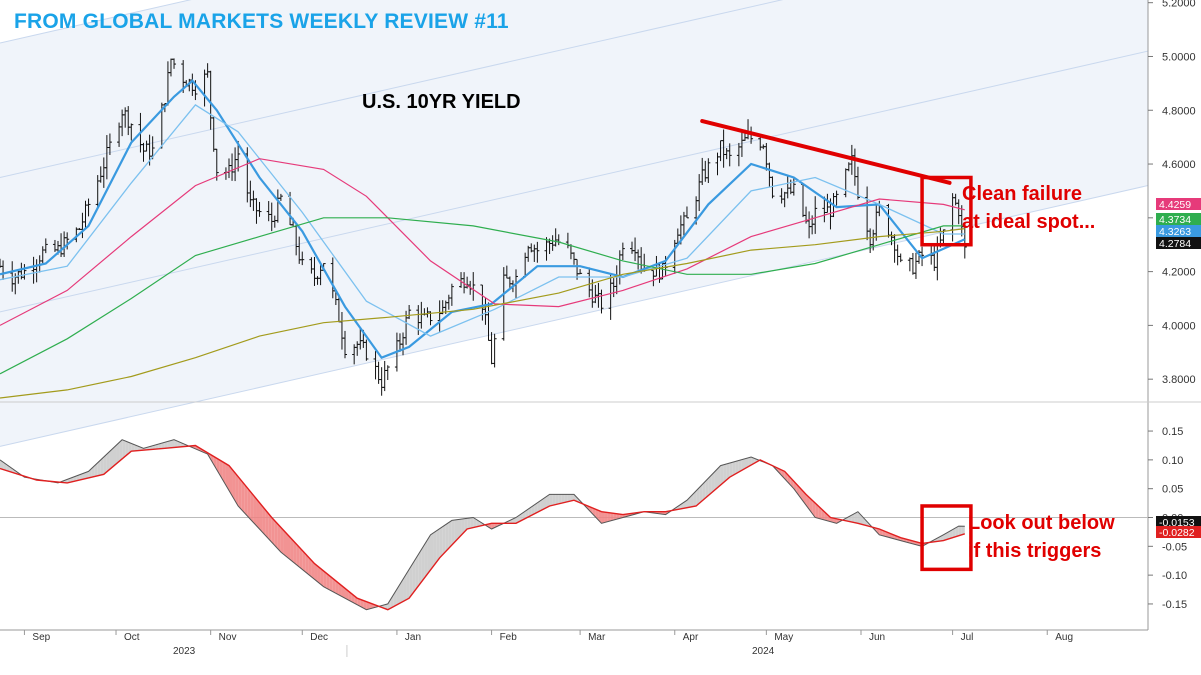 Image resolution: width=1201 pixels, height=675 pixels. Describe the element at coordinates (413, 637) in the screenshot. I see `x-tick-label: Jan` at that location.